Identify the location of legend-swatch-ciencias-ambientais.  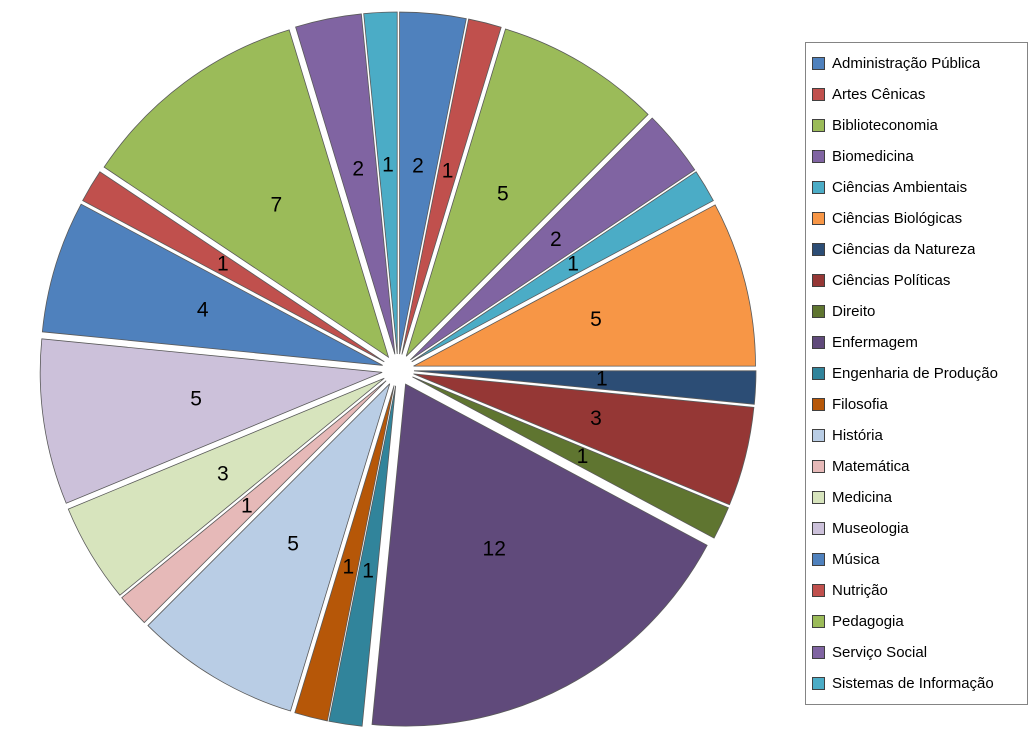
(818, 187).